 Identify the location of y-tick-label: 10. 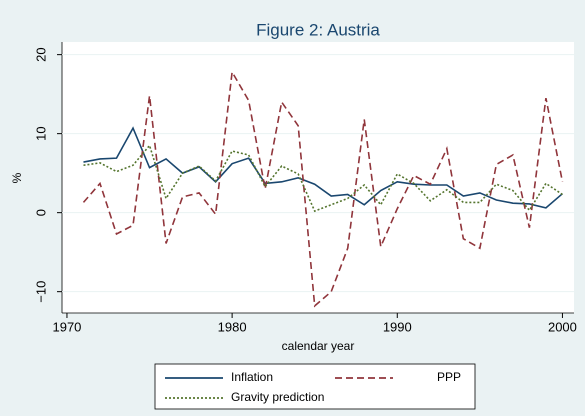
(40, 133).